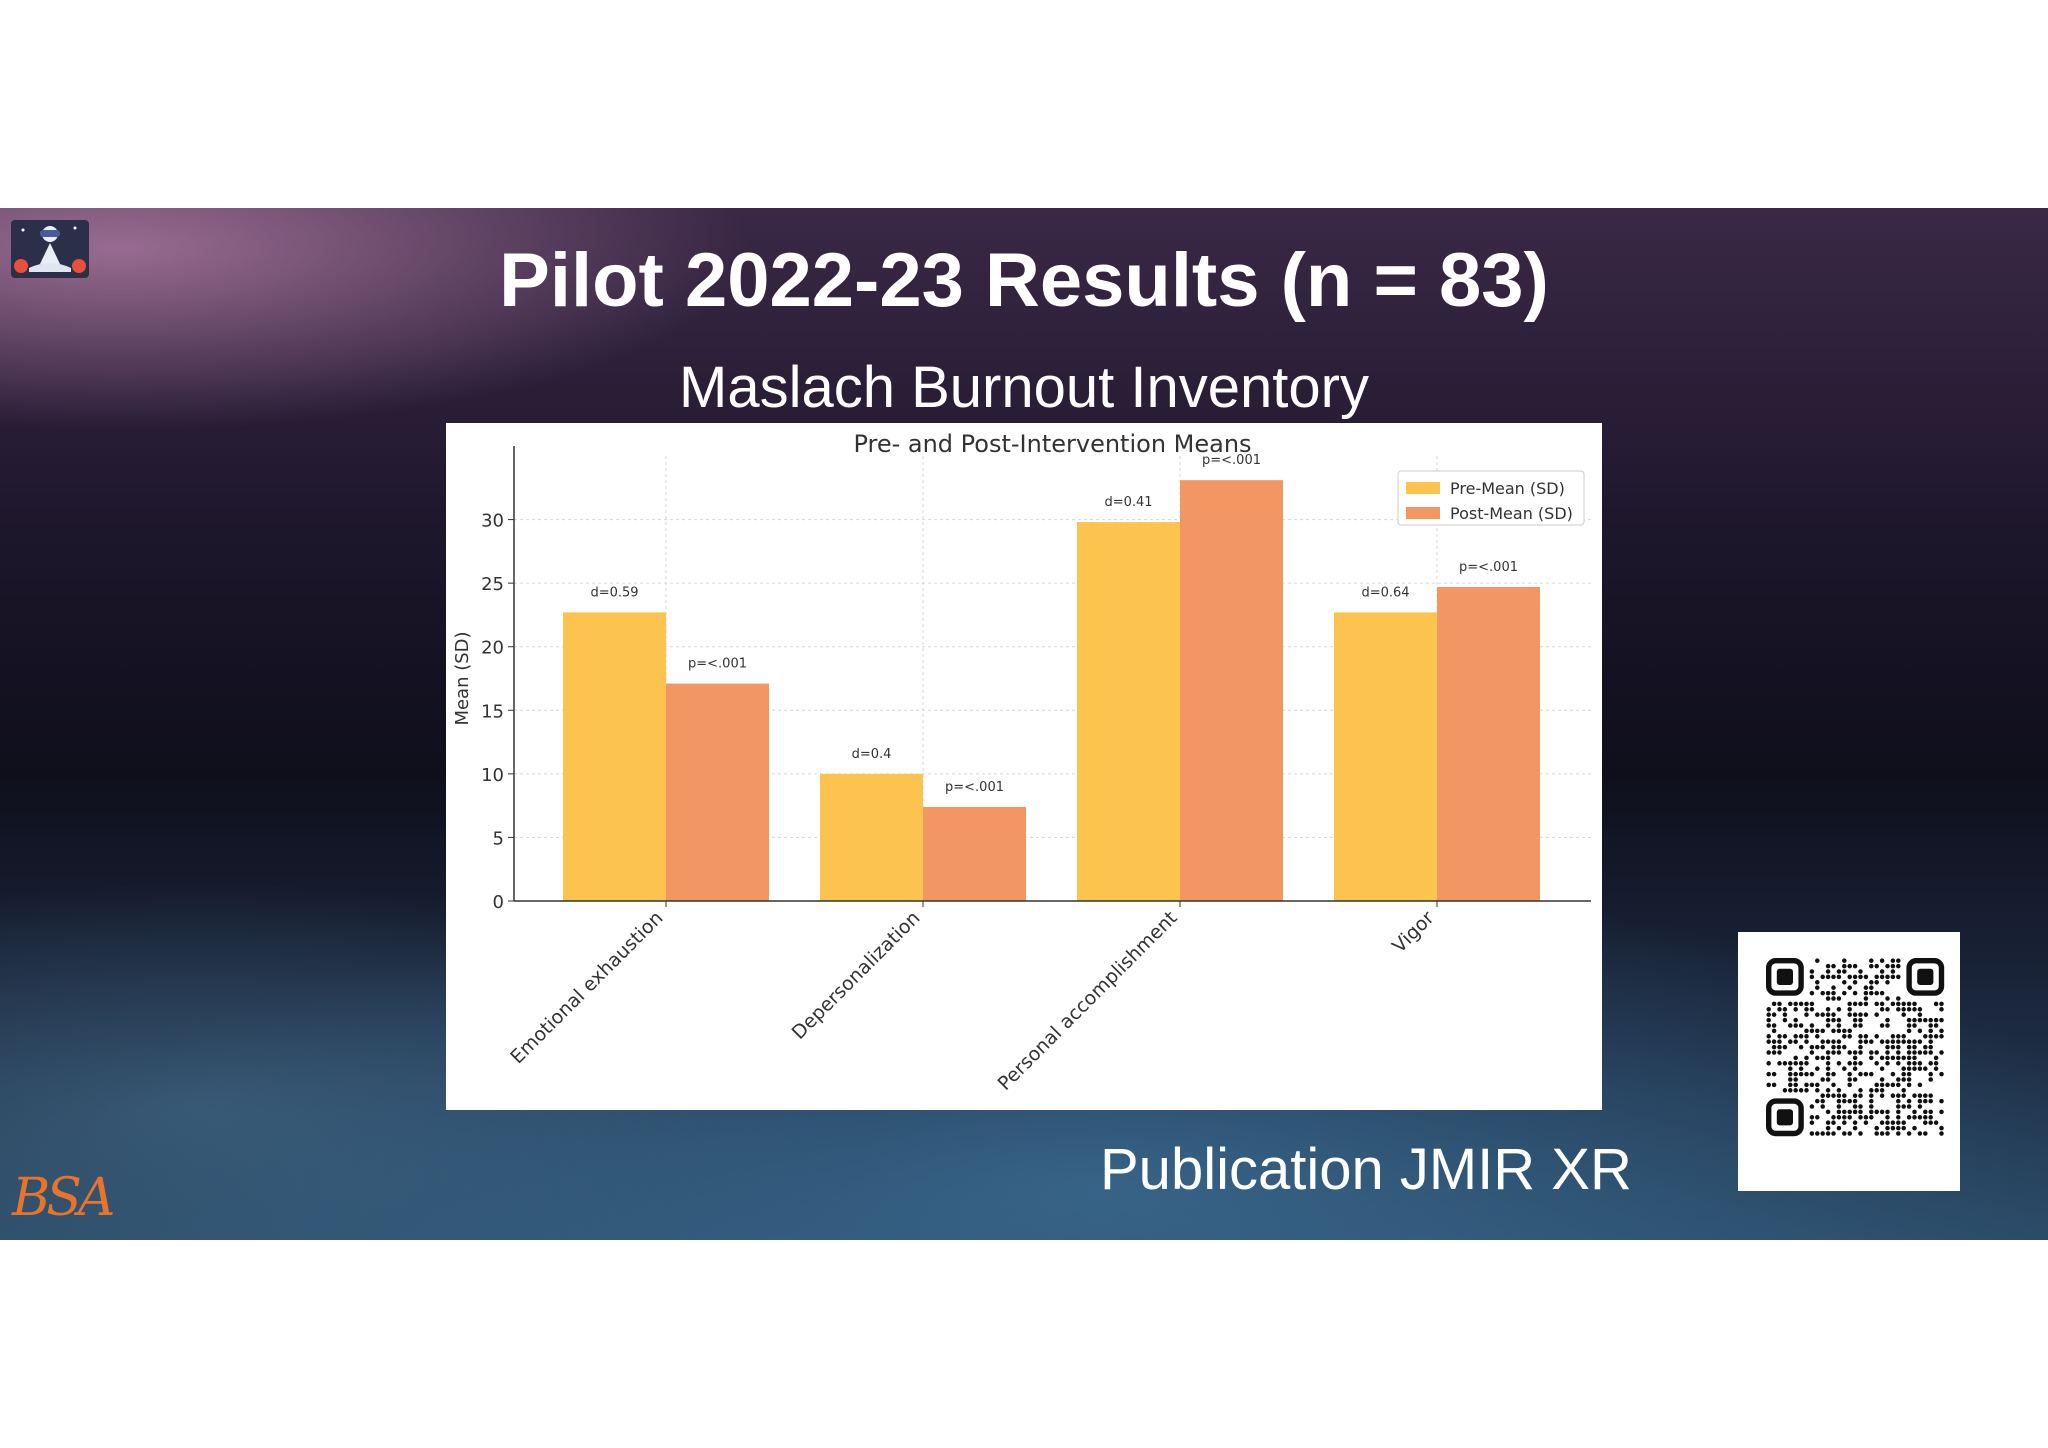 This screenshot has width=2048, height=1448. What do you see at coordinates (492, 584) in the screenshot?
I see `y-tick-label: 25` at bounding box center [492, 584].